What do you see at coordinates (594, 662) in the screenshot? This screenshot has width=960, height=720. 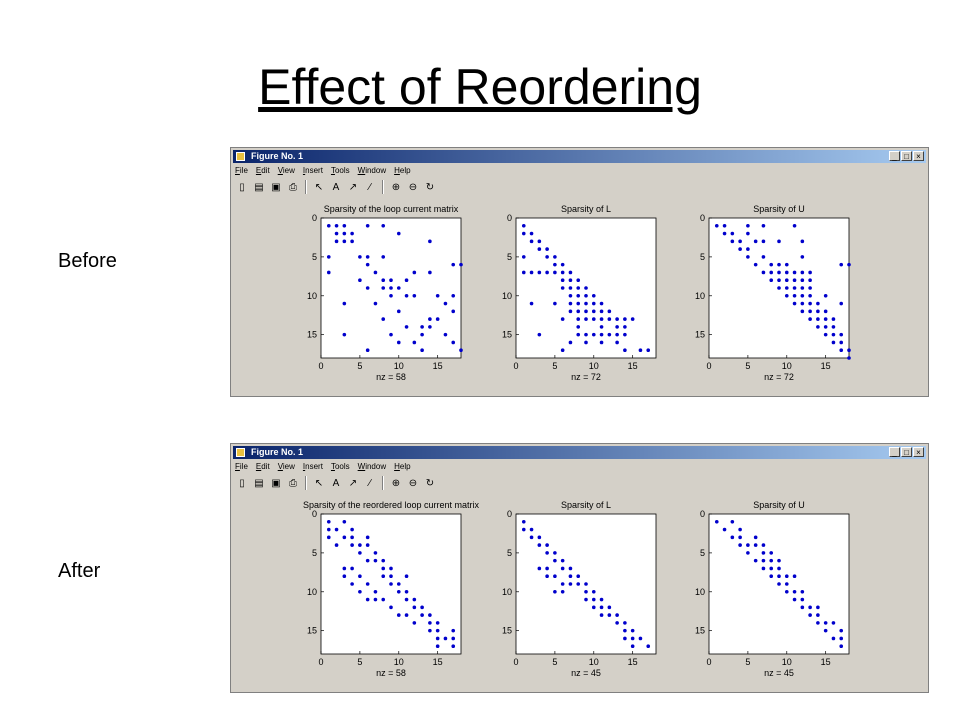 I see `x-tick-label: 10` at bounding box center [594, 662].